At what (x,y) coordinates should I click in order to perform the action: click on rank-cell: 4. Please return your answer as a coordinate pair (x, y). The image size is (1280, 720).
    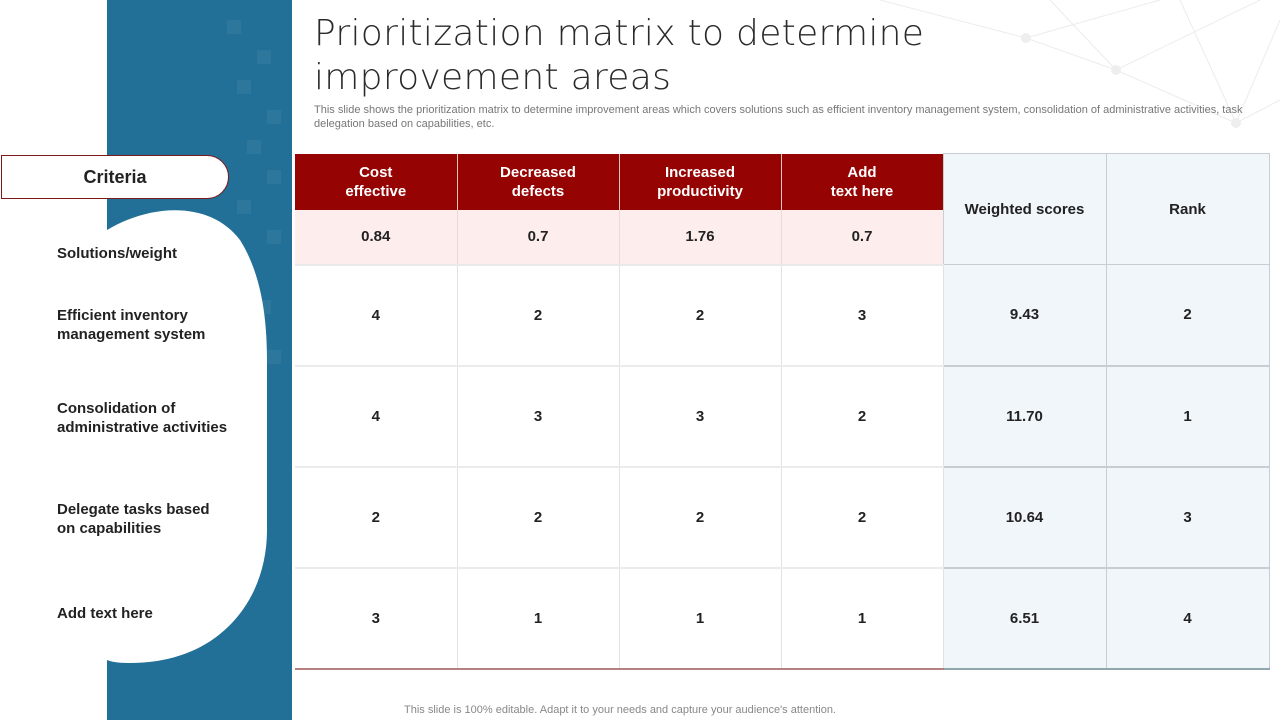
    Looking at the image, I should click on (1187, 618).